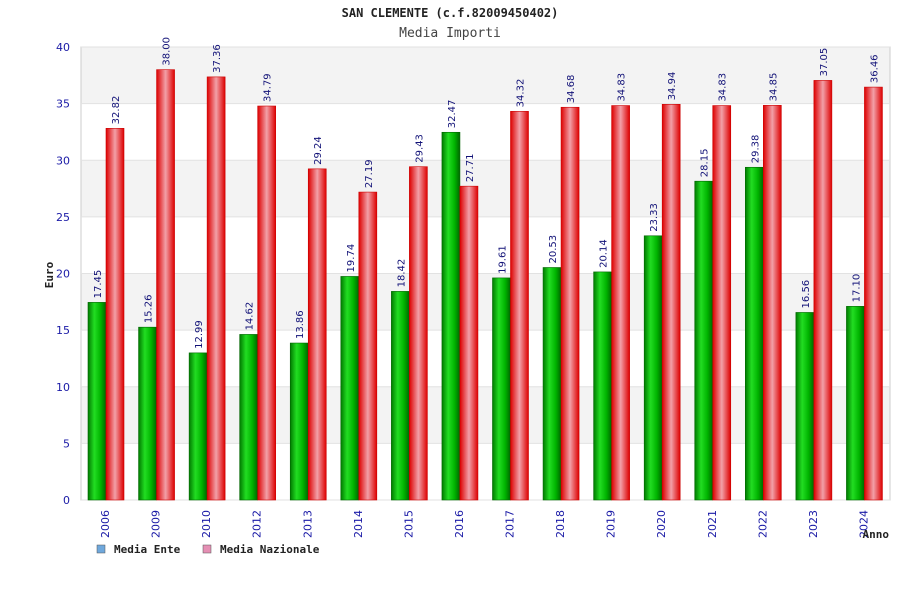  What do you see at coordinates (63, 387) in the screenshot?
I see `y-tick-label: 10` at bounding box center [63, 387].